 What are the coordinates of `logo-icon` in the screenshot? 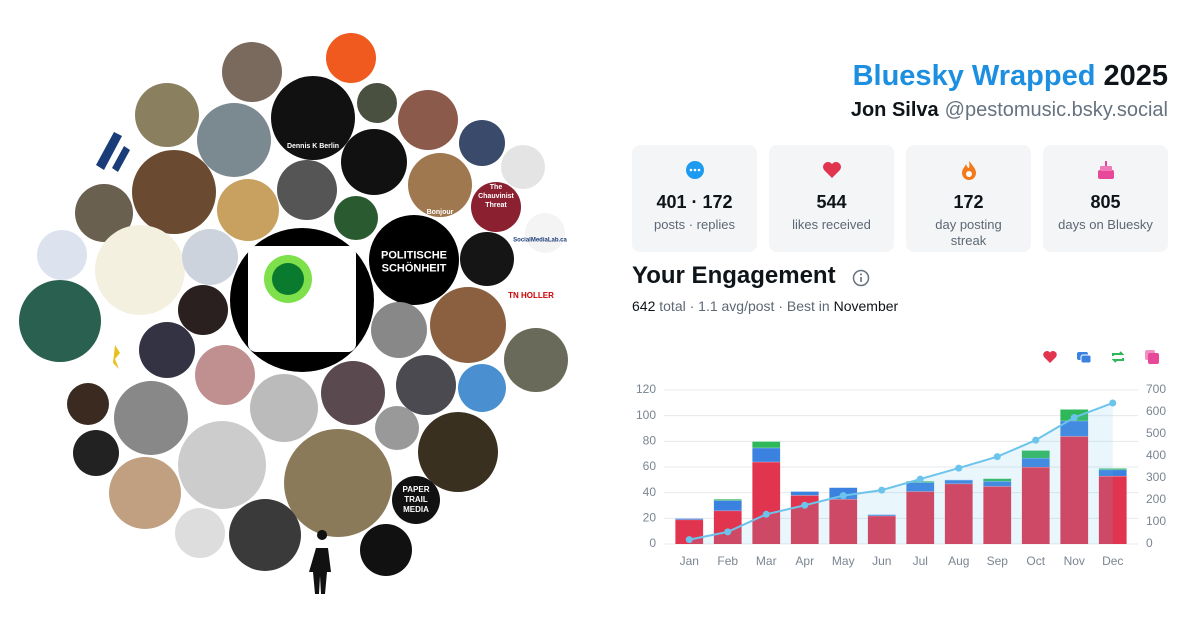 It's located at (113, 152).